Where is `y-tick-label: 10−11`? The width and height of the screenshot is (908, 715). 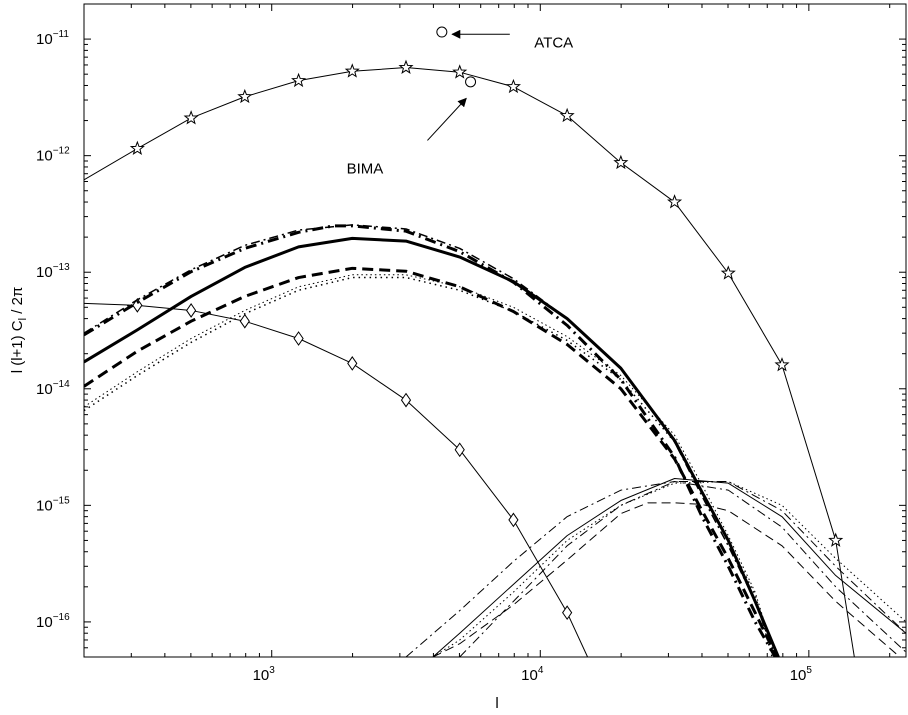 y-tick-label: 10−11 is located at coordinates (52, 38).